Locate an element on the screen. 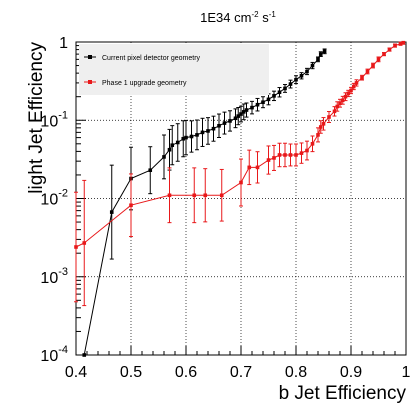  legend-black-marker is located at coordinates (90, 57).